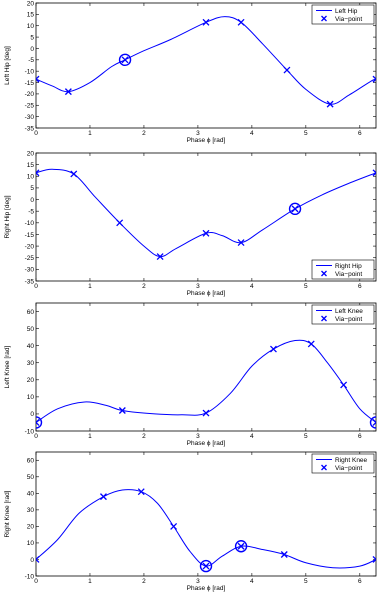  I want to click on y-tick-label: 5, so click(32, 37).